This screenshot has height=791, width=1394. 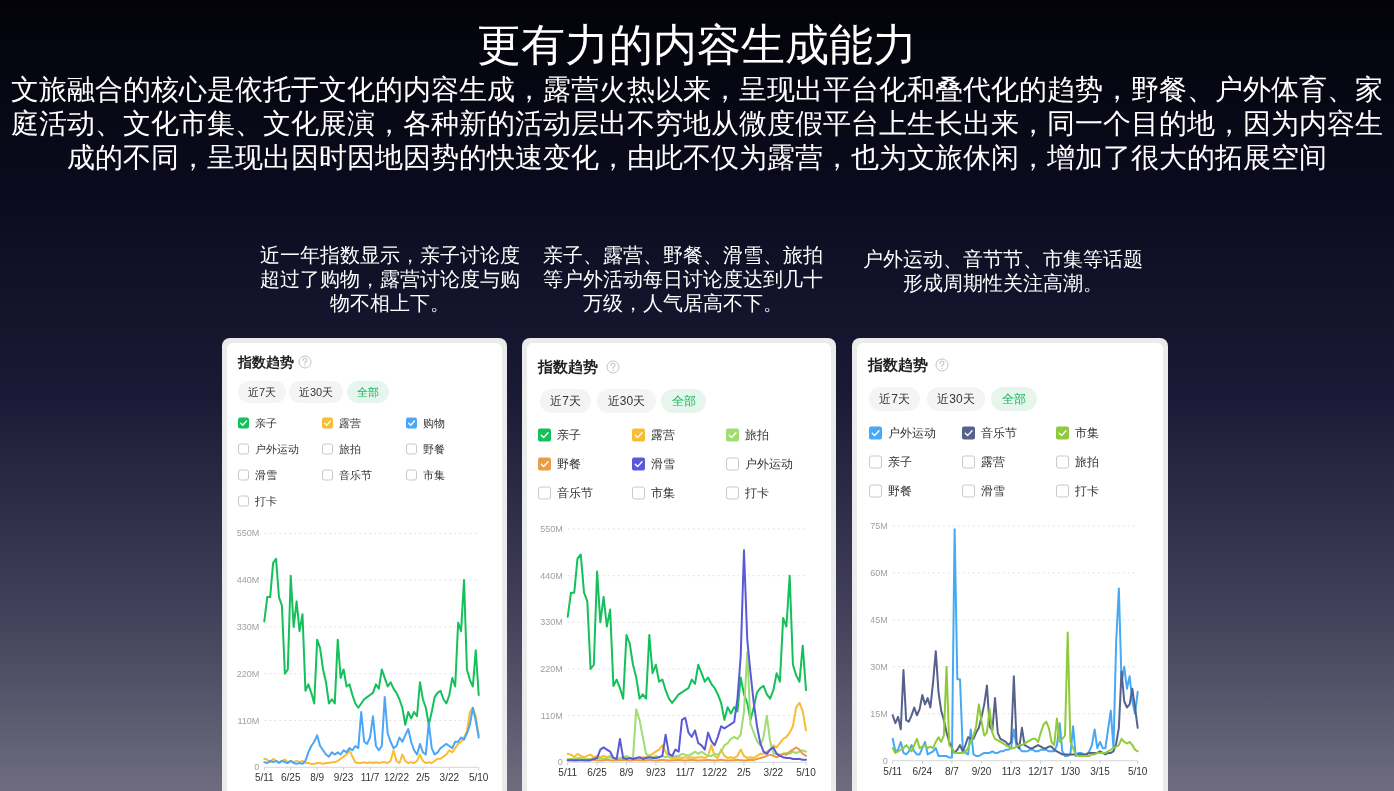 What do you see at coordinates (757, 435) in the screenshot?
I see `legend-label: 旅拍` at bounding box center [757, 435].